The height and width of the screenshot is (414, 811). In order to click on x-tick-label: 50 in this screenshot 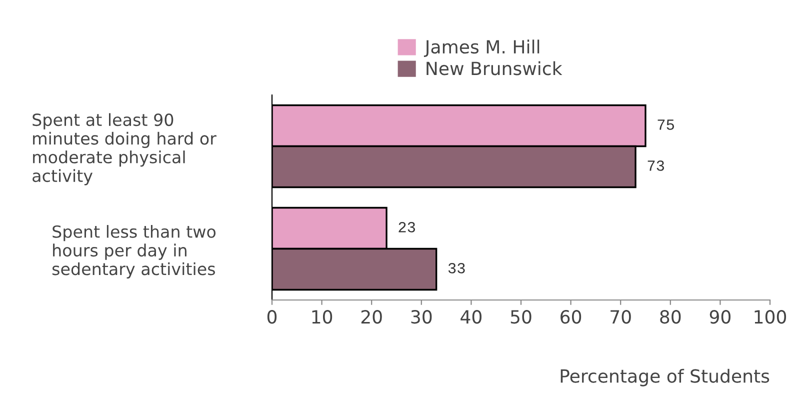, I will do `click(521, 317)`.